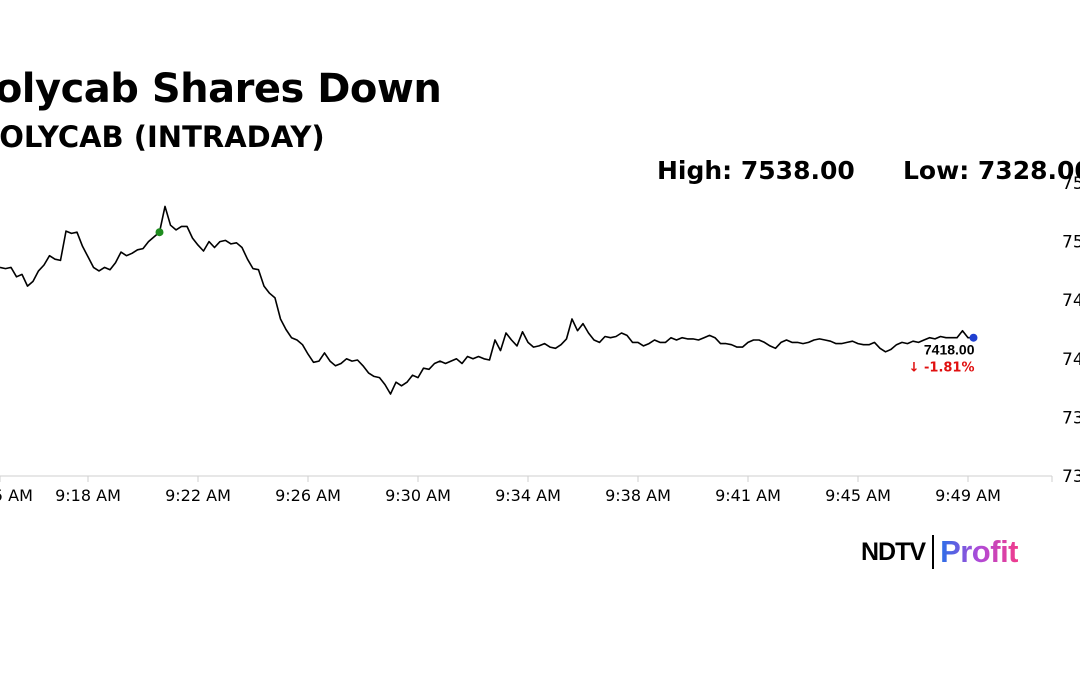 This screenshot has width=1080, height=675. I want to click on x-tick-label: 9:45 AM, so click(858, 495).